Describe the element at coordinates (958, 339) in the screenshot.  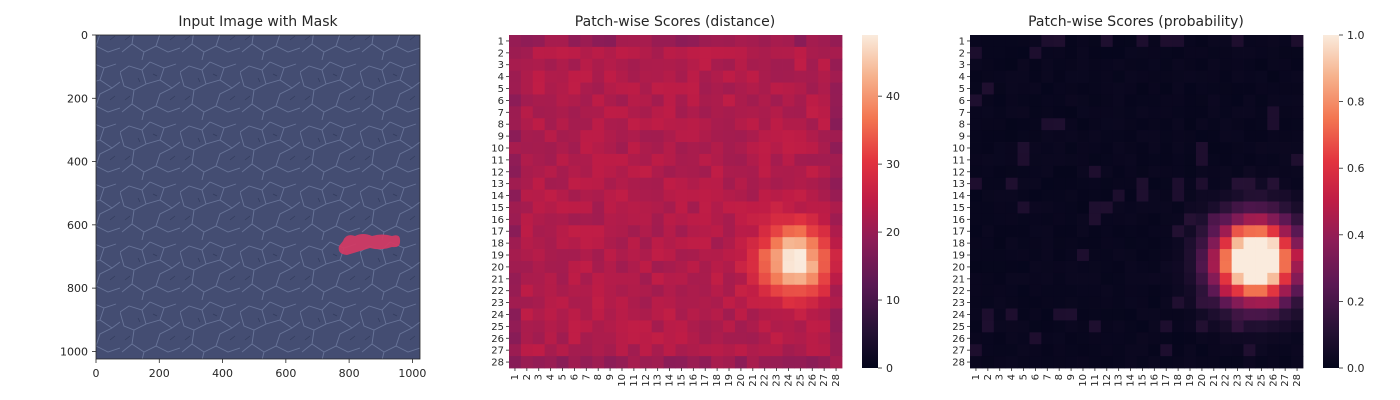
I see `y-tick-label: 26` at that location.